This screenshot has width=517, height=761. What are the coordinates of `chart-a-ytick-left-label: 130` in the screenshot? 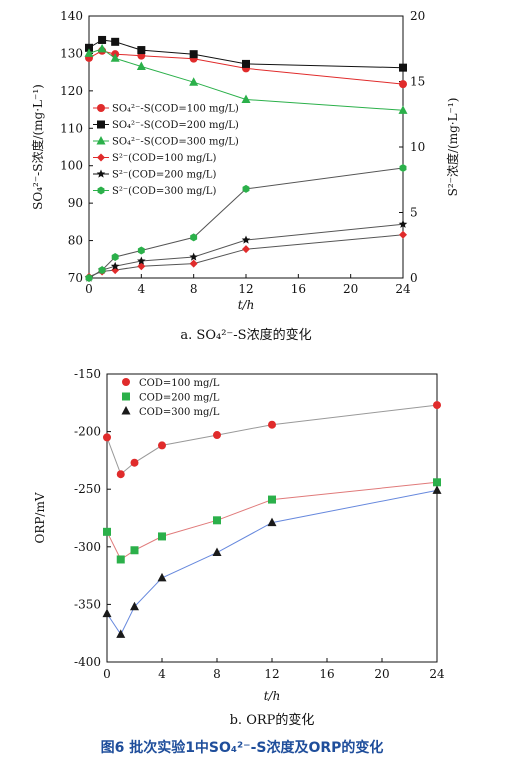 It's located at (71, 53).